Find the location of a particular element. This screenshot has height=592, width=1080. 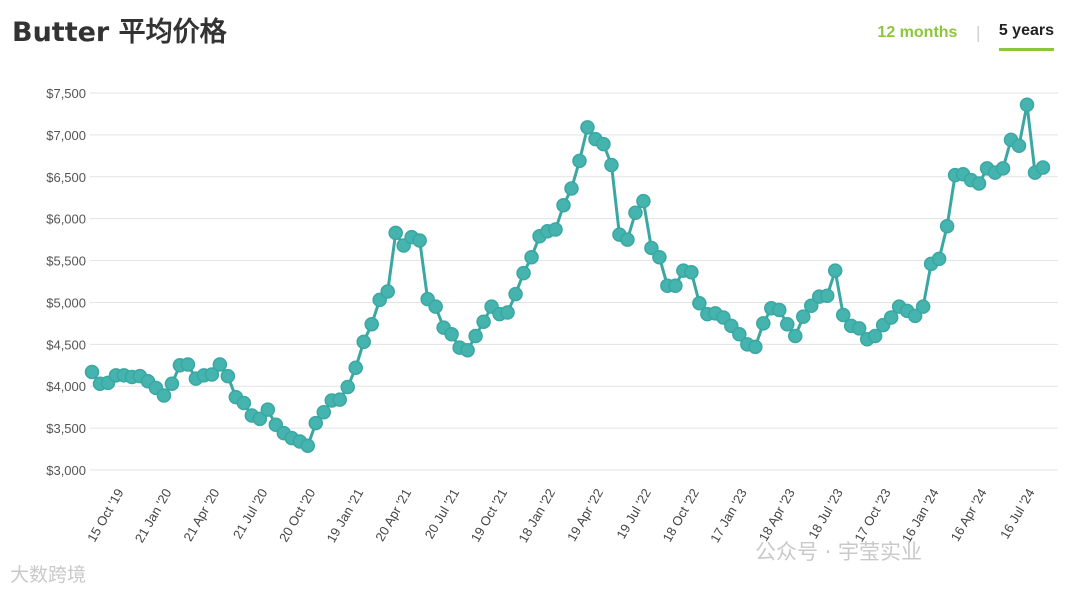

x-tick-label: 21 Jul '20 is located at coordinates (250, 513).